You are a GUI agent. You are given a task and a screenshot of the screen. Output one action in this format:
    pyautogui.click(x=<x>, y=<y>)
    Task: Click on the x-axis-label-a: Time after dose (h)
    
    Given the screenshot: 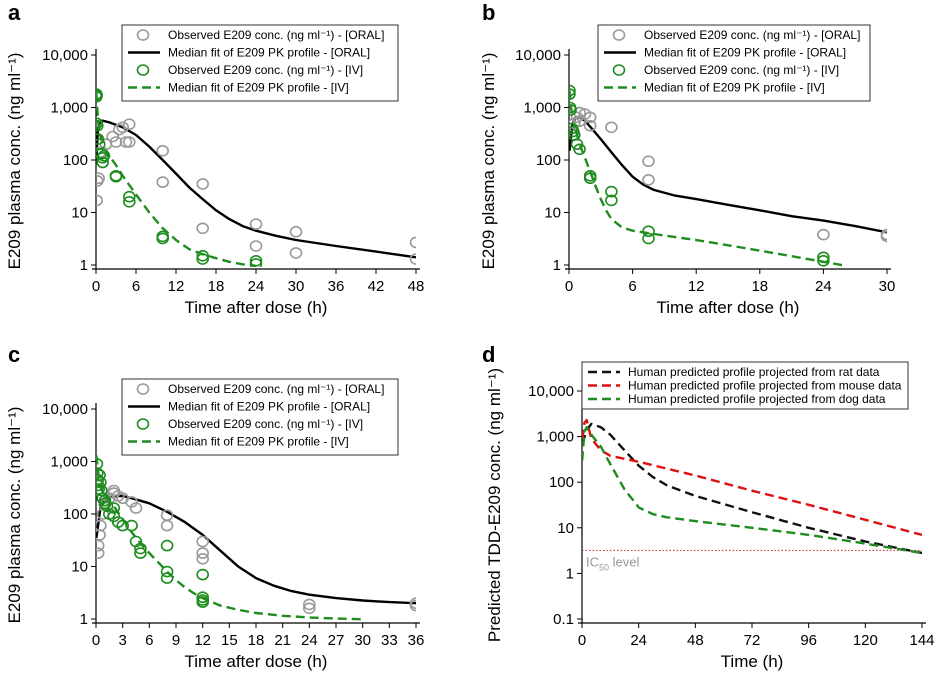 What is the action you would take?
    pyautogui.click(x=256, y=307)
    